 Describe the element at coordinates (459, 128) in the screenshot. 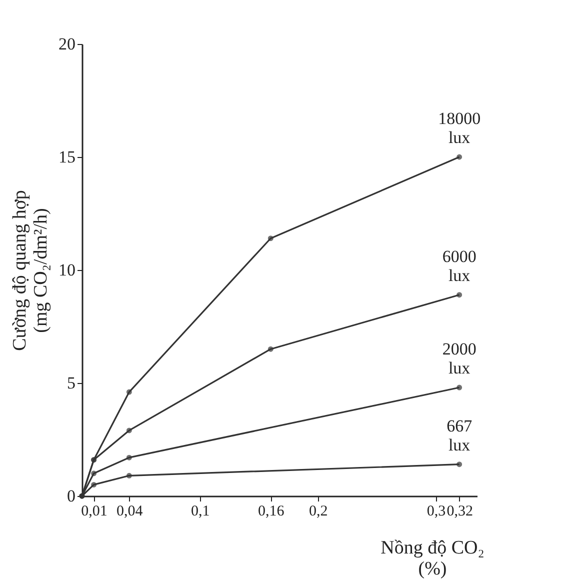

I see `series-label: 18000 lux` at that location.